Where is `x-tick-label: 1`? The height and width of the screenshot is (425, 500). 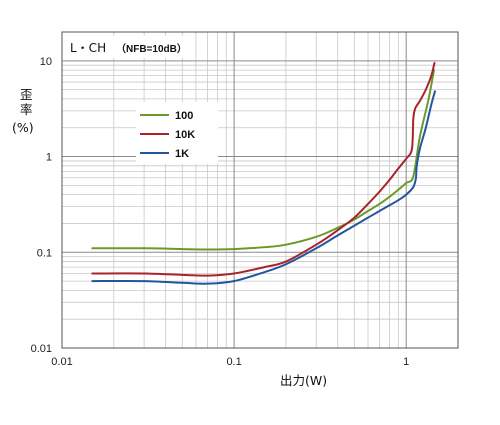
x-tick-label: 1 is located at coordinates (406, 362).